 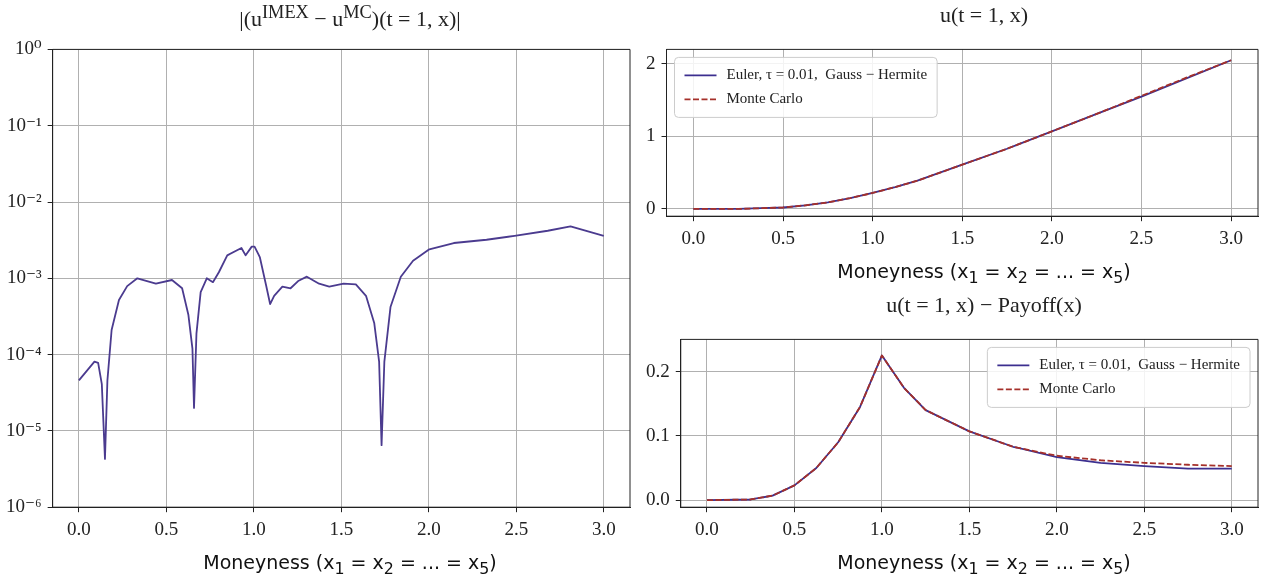 What do you see at coordinates (651, 135) in the screenshot?
I see `y-tick-label: 1` at bounding box center [651, 135].